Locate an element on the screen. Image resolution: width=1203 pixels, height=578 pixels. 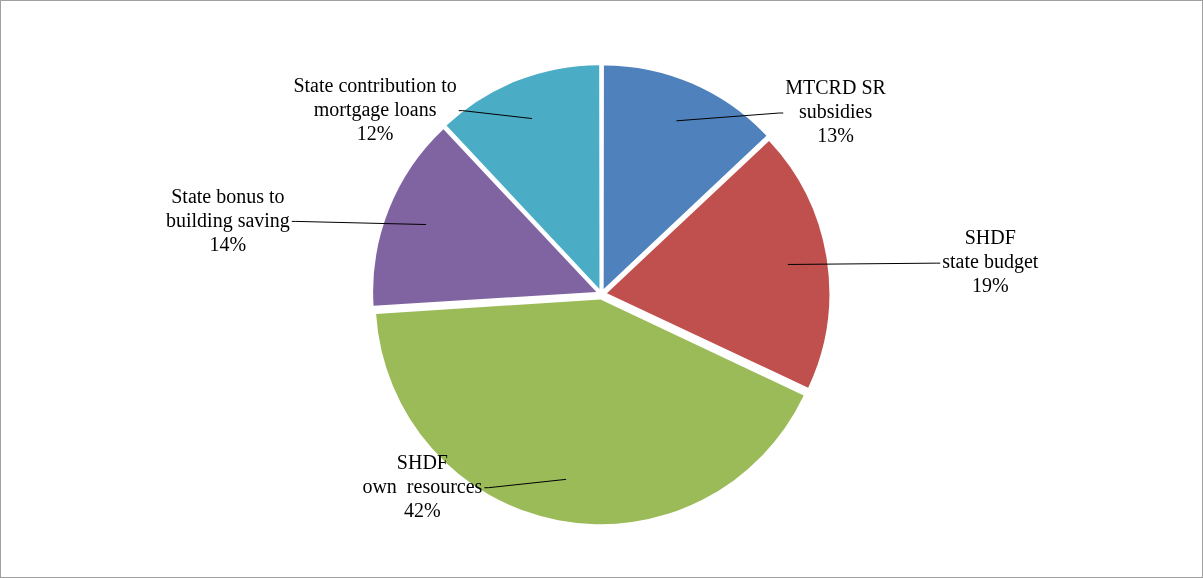
slice-label: State contribution to mortgage loans is located at coordinates (375, 97).